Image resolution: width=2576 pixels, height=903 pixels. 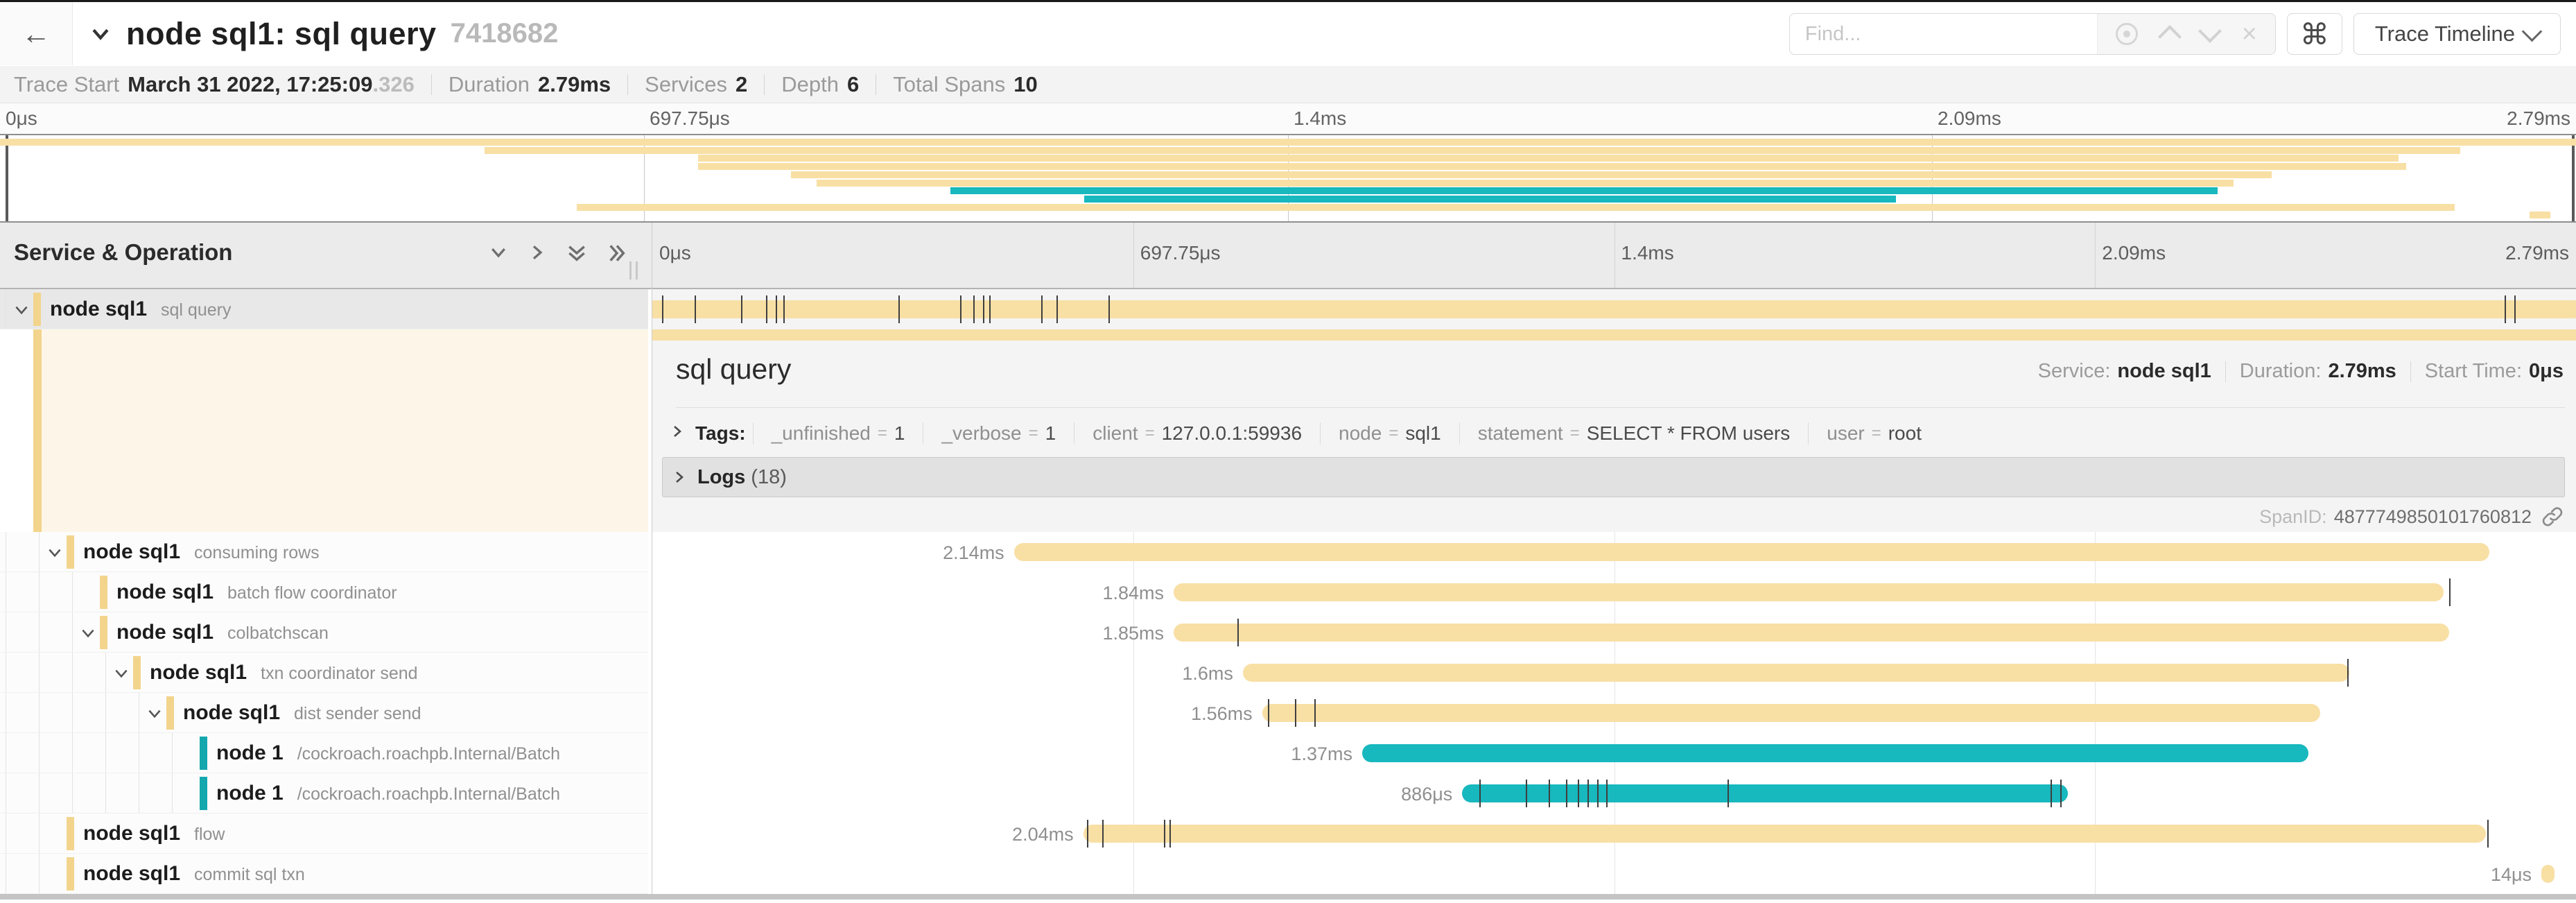 I want to click on clear-find-icon: ×, so click(x=2249, y=34).